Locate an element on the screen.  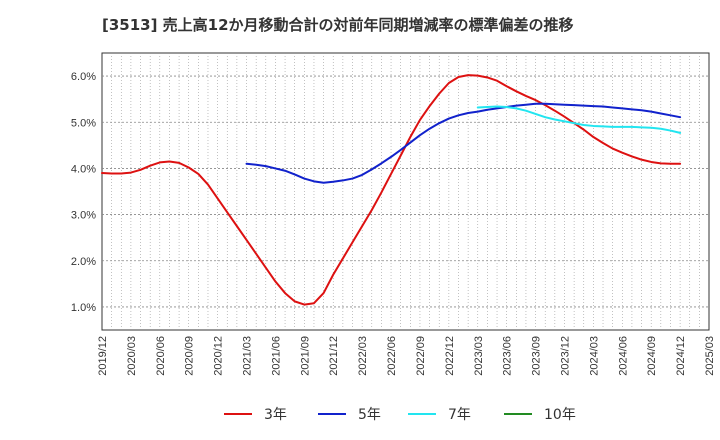
x-tick-label: 2020/12 is located at coordinates (219, 356).